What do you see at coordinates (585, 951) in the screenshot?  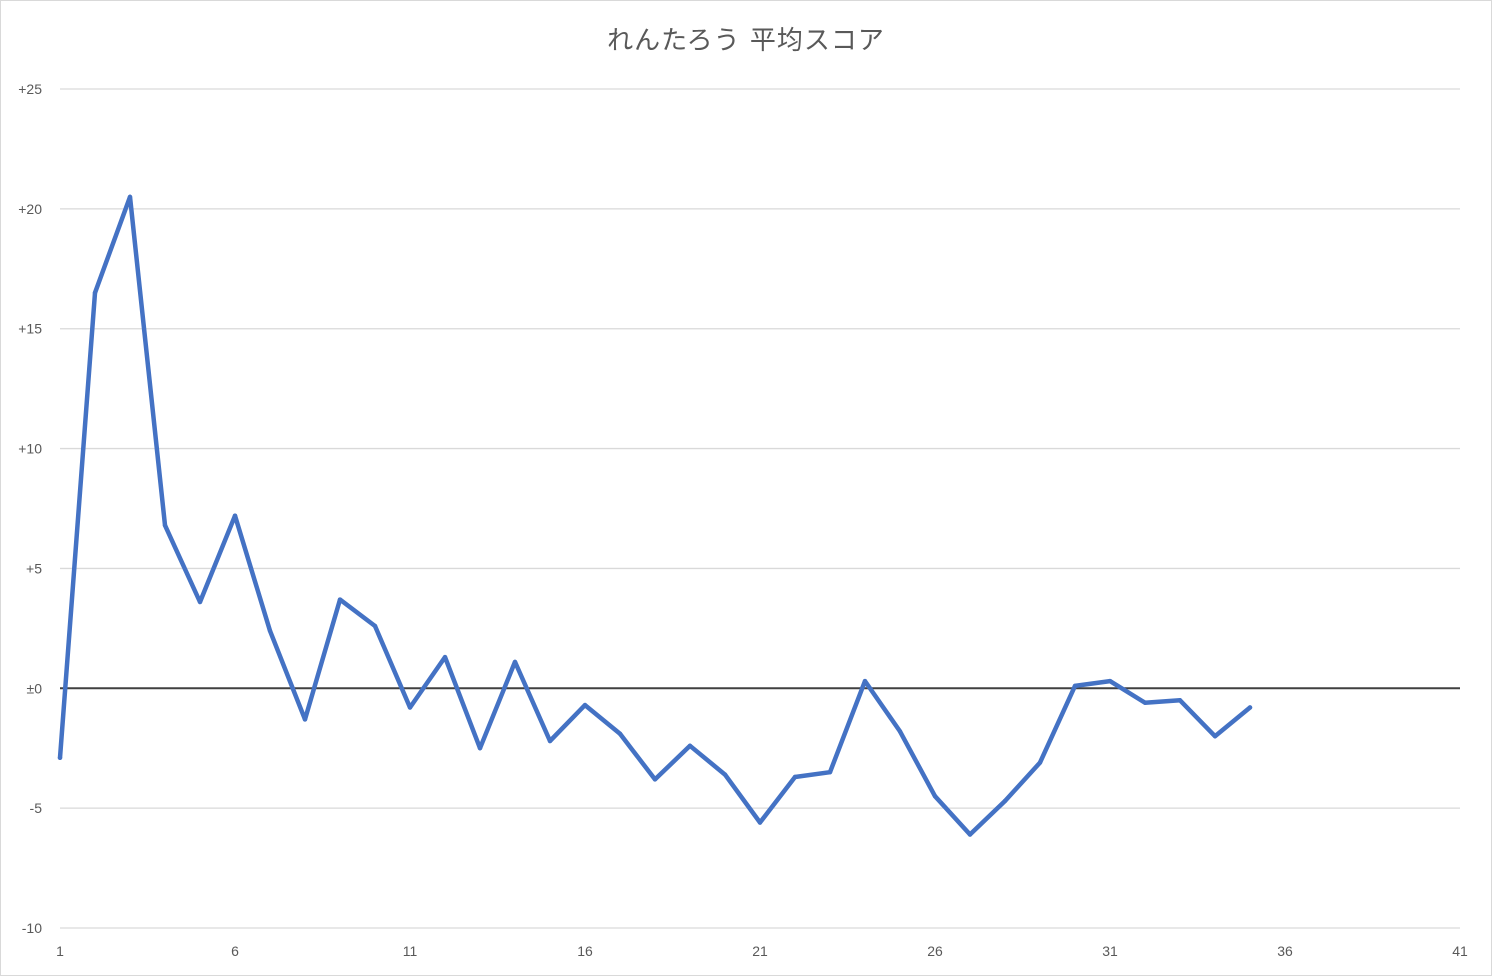 I see `x-tick-label: 16` at bounding box center [585, 951].